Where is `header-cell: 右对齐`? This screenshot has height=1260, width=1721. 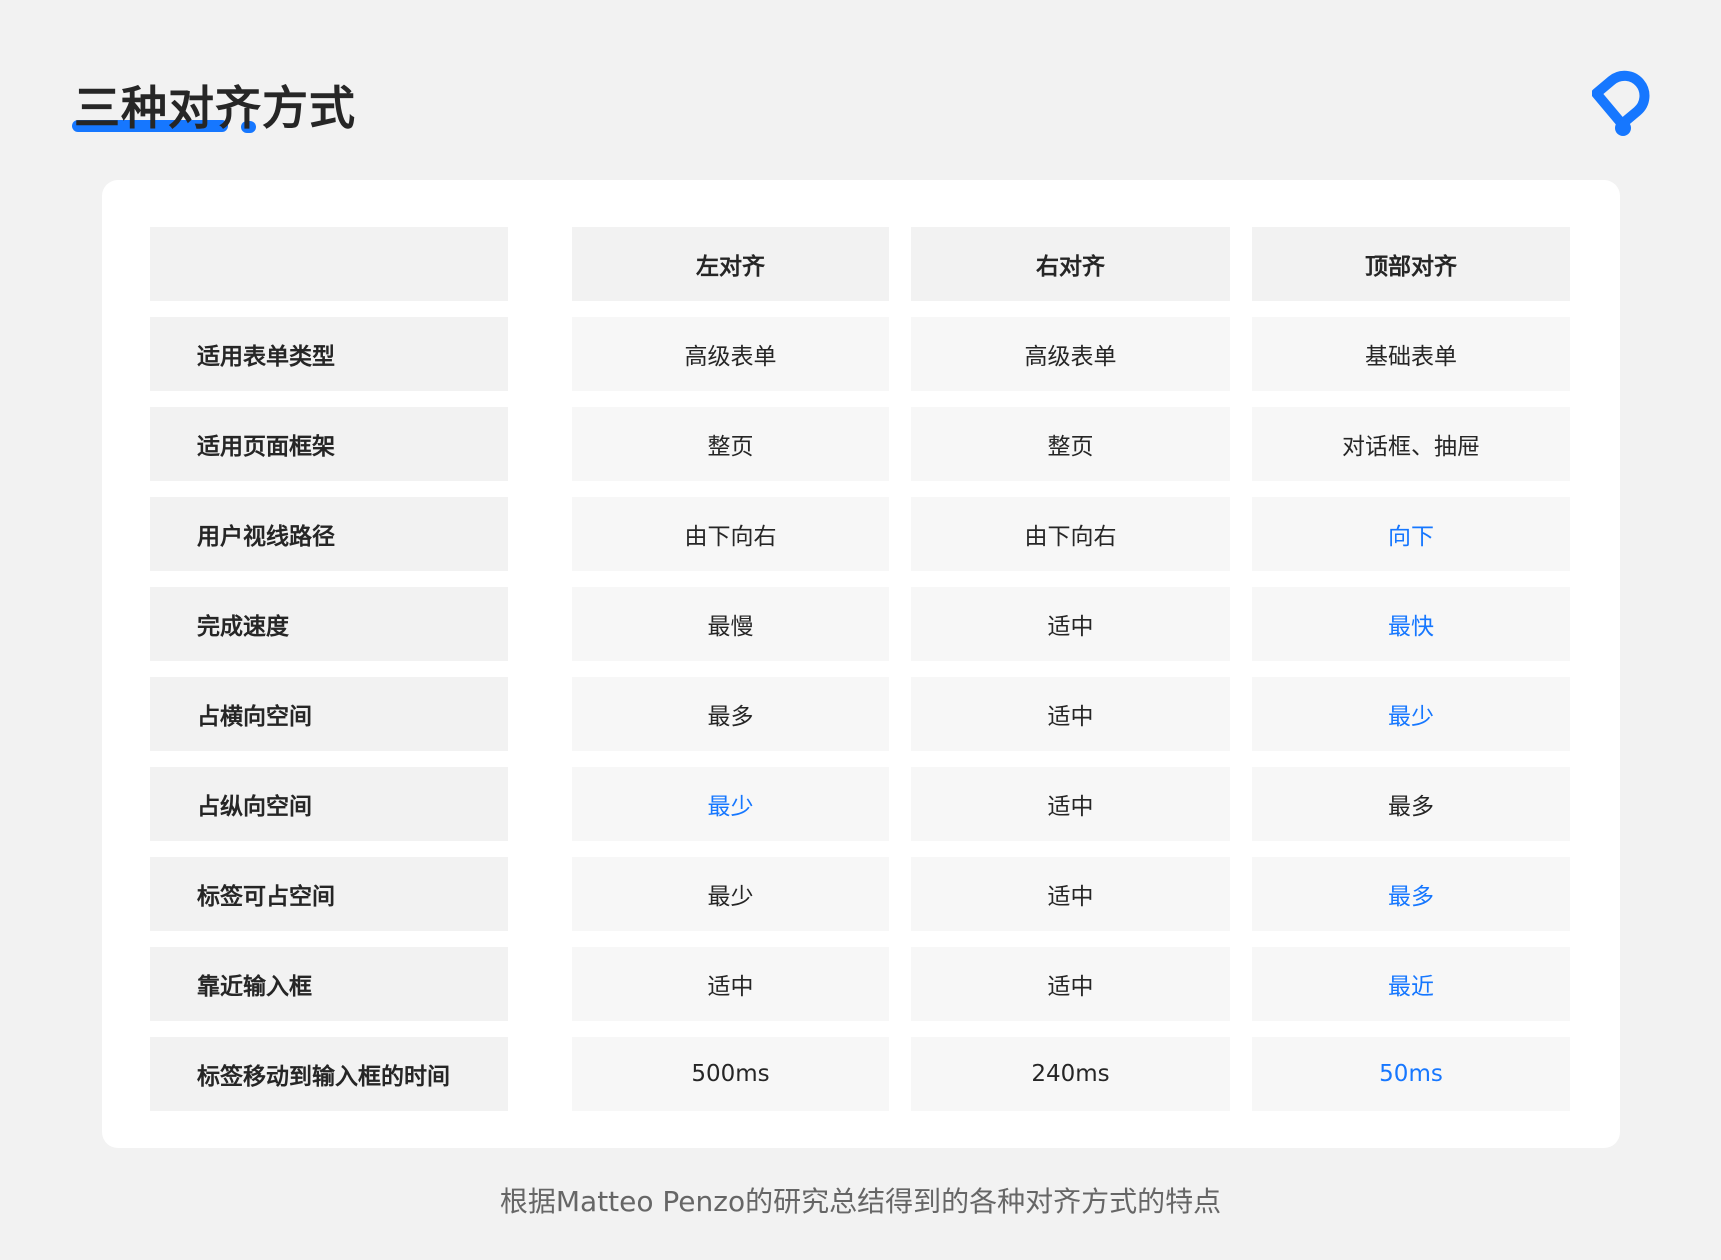
header-cell: 右对齐 is located at coordinates (1070, 264).